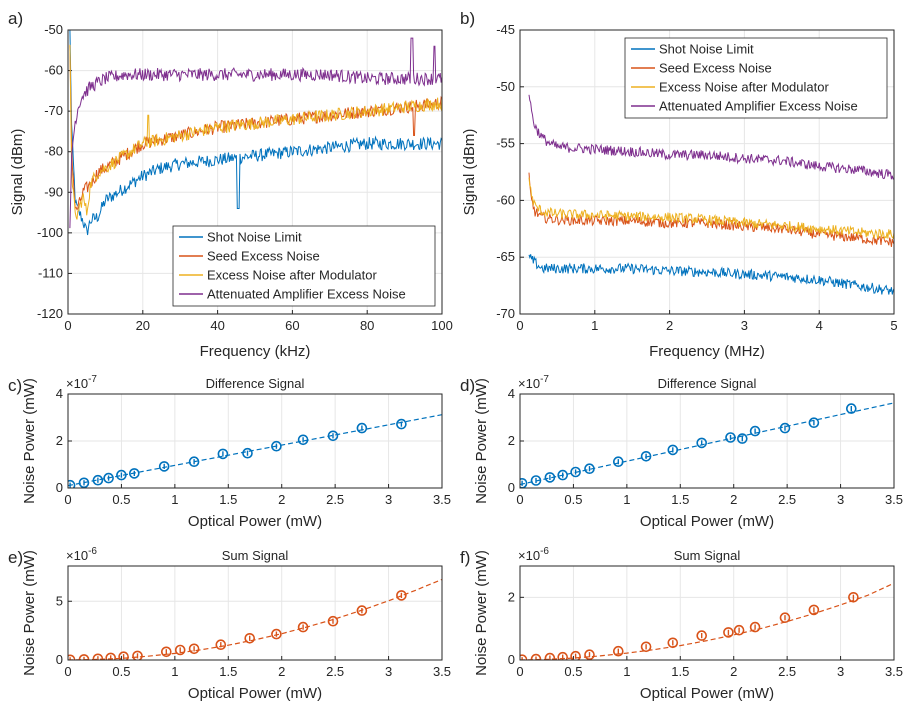 This screenshot has height=709, width=907. I want to click on panel-label: c), so click(15, 385).